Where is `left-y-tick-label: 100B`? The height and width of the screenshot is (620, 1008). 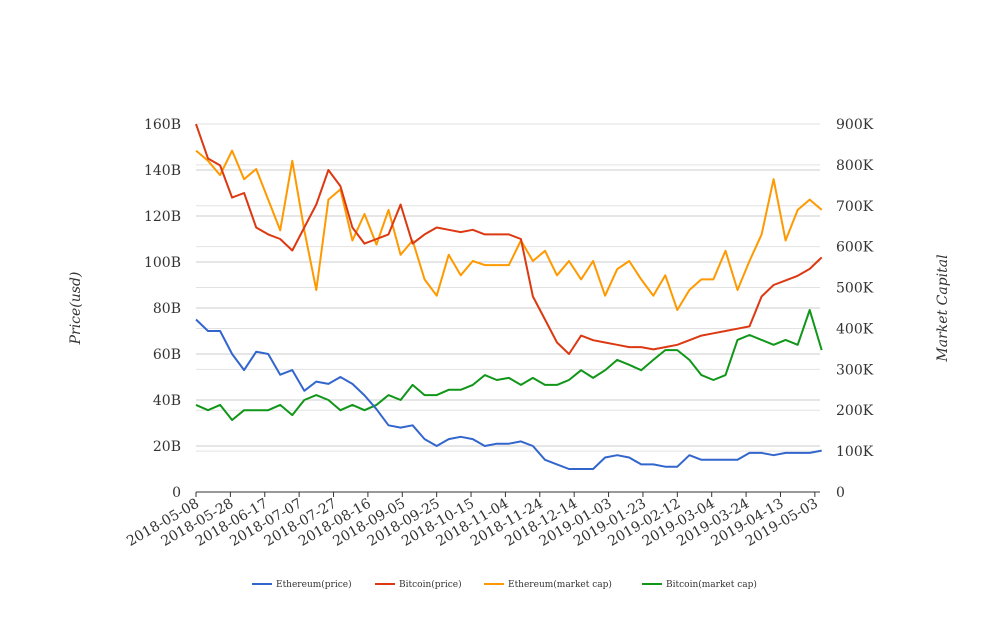
left-y-tick-label: 100B is located at coordinates (162, 263).